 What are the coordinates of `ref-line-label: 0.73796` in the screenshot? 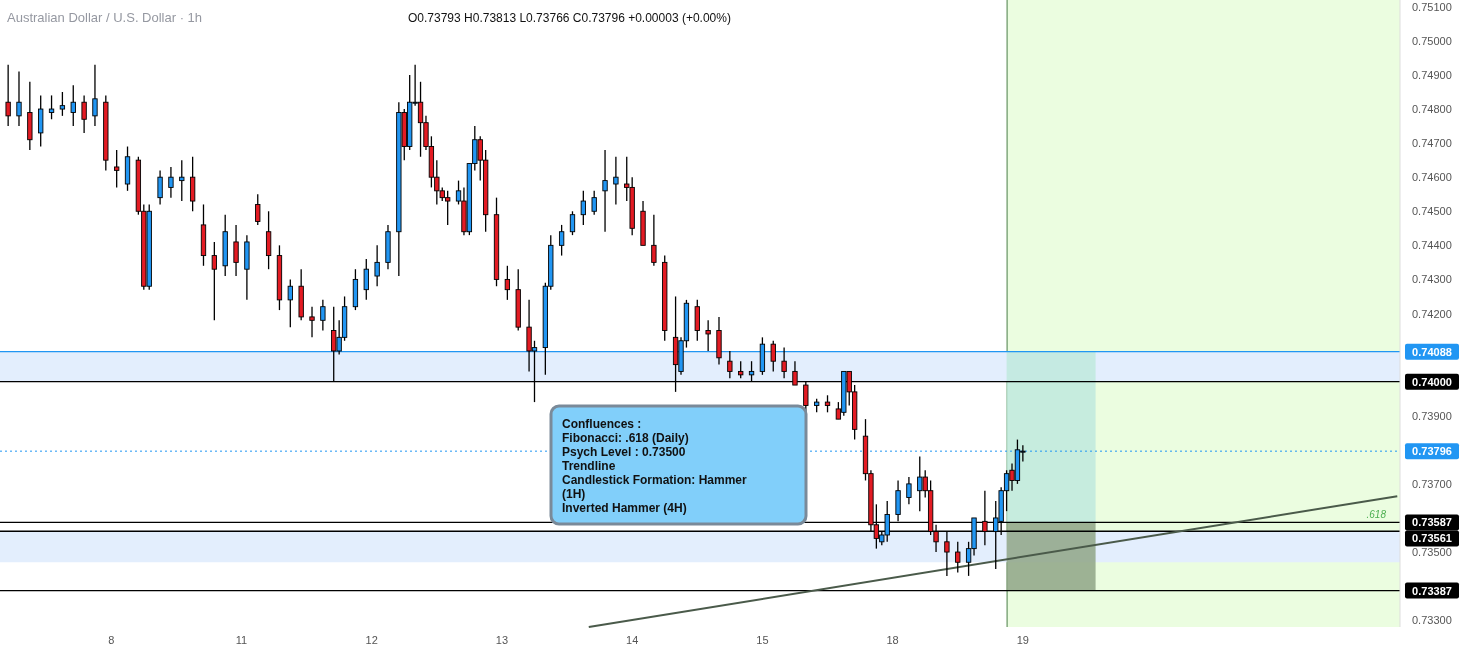 It's located at (1432, 451).